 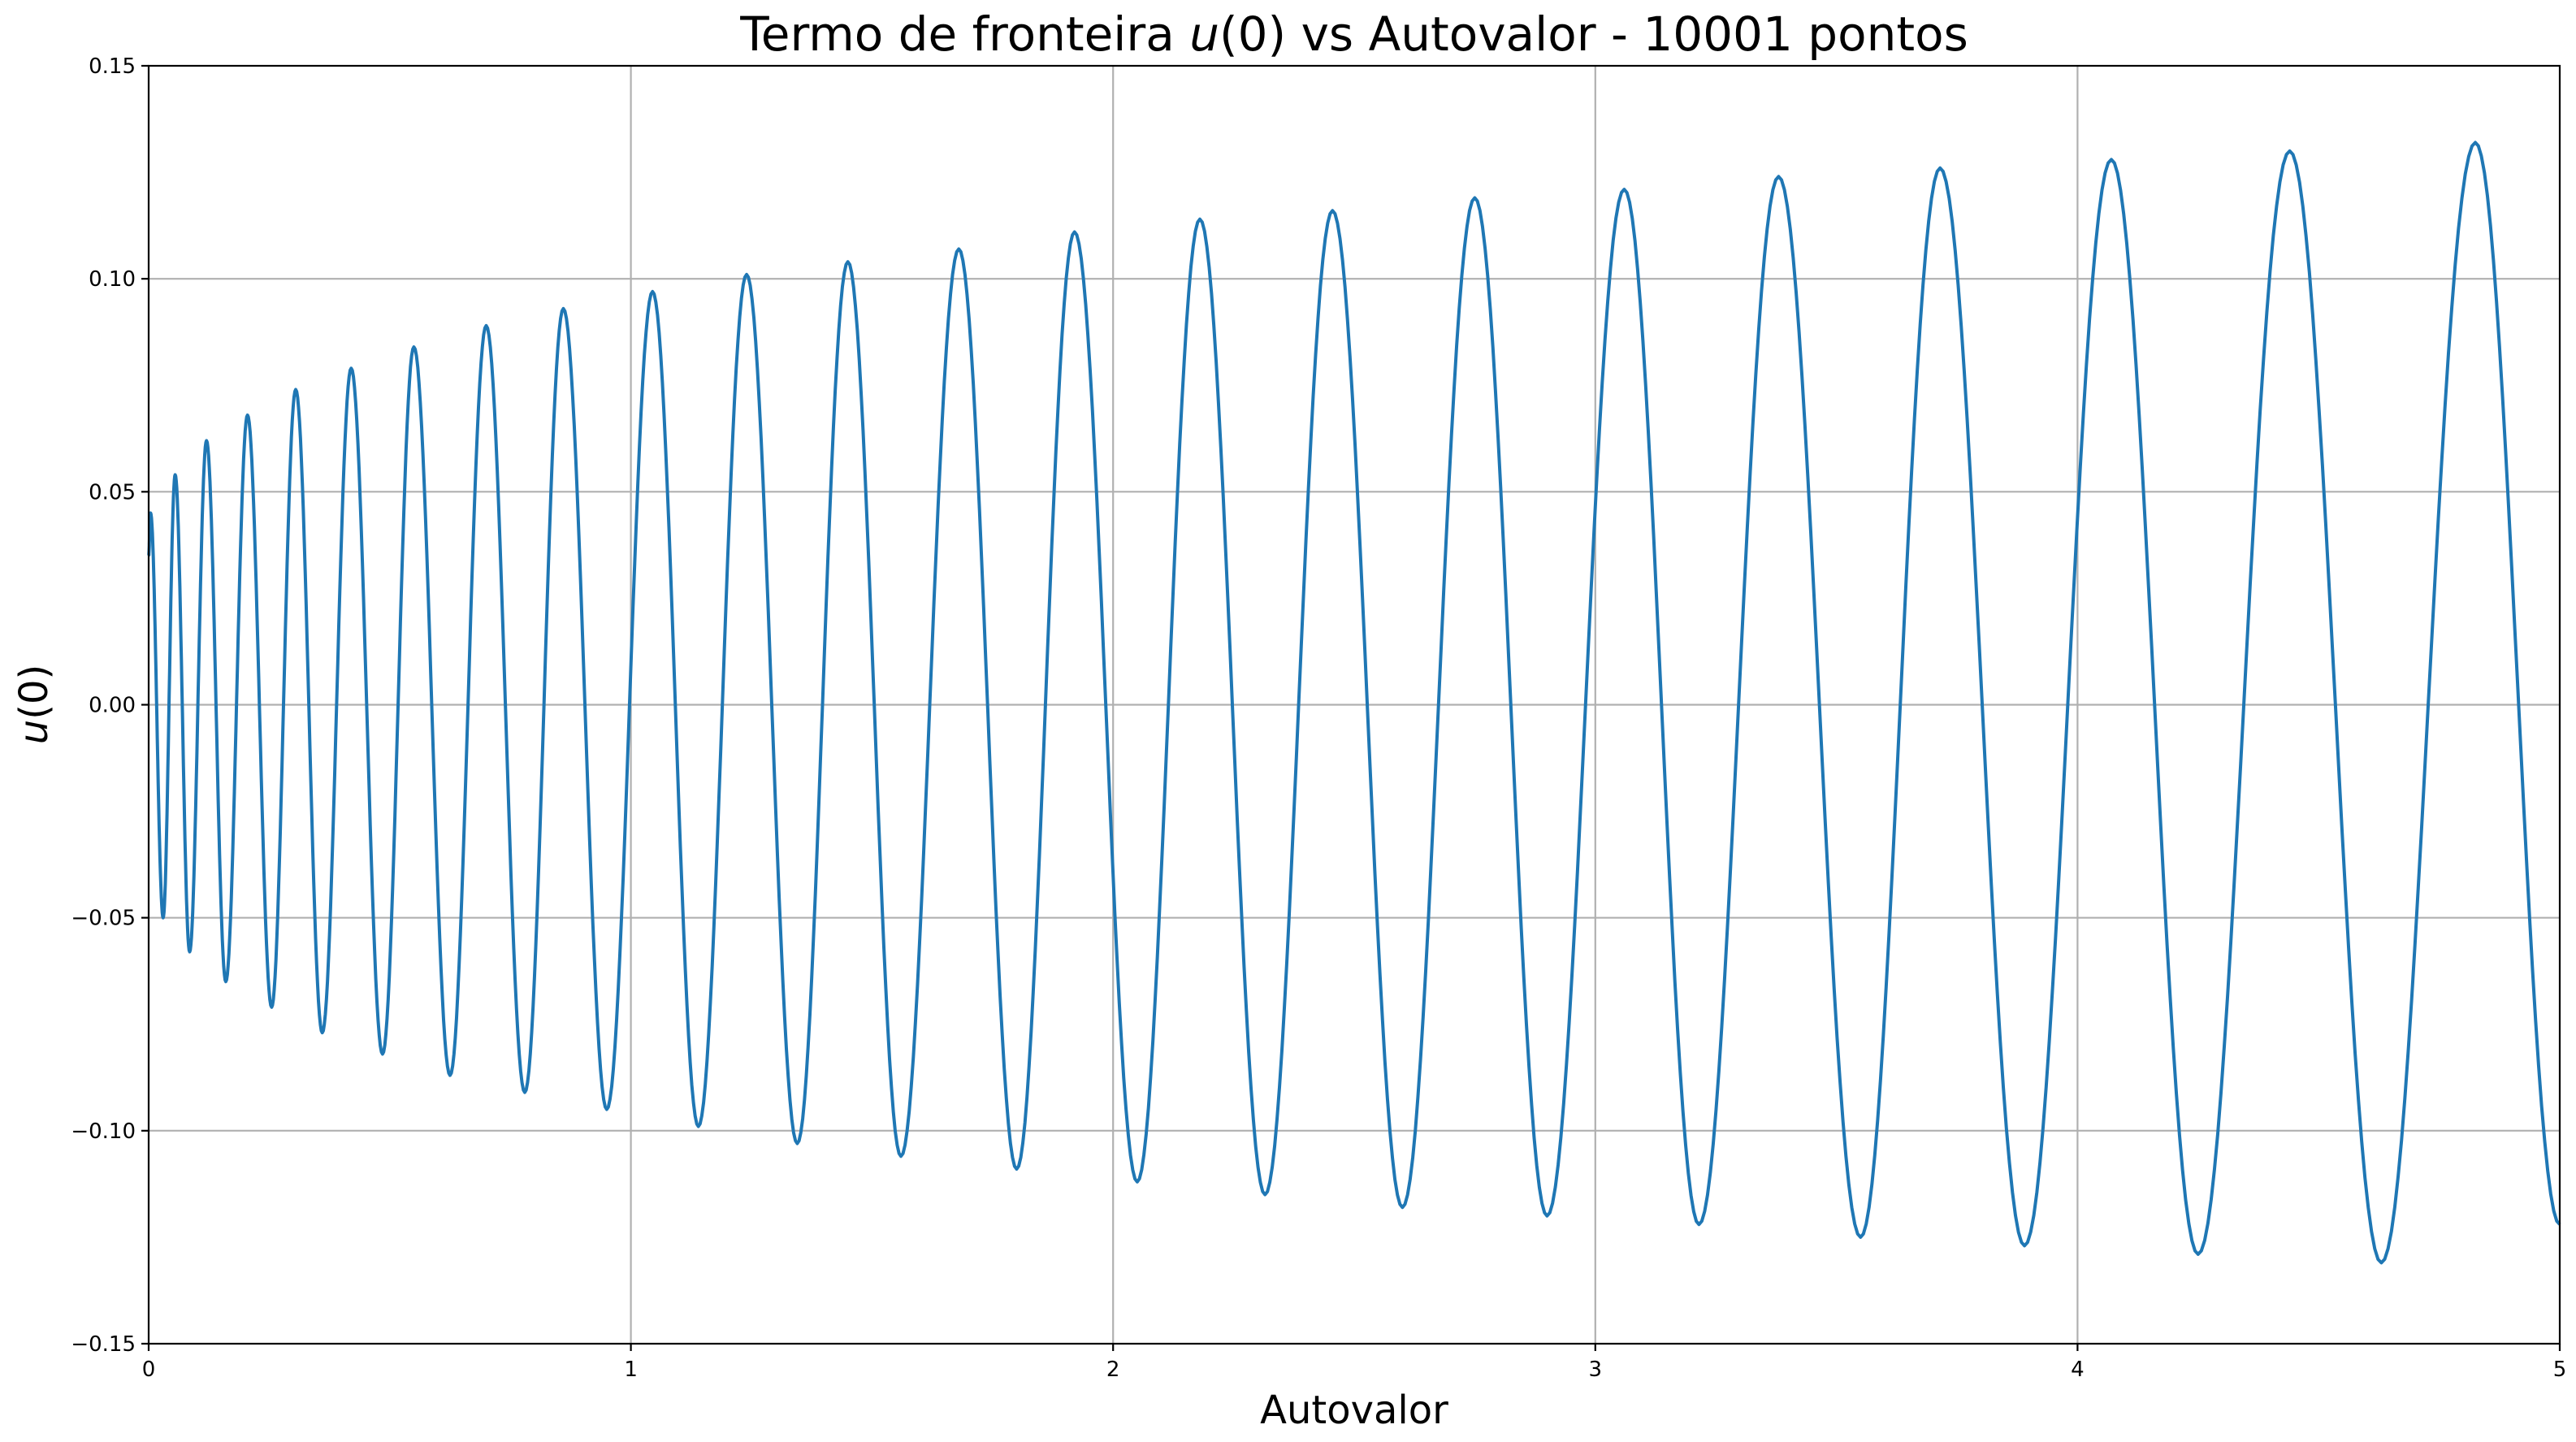 What do you see at coordinates (1204, 34) in the screenshot?
I see `chart-title-symbol: u` at bounding box center [1204, 34].